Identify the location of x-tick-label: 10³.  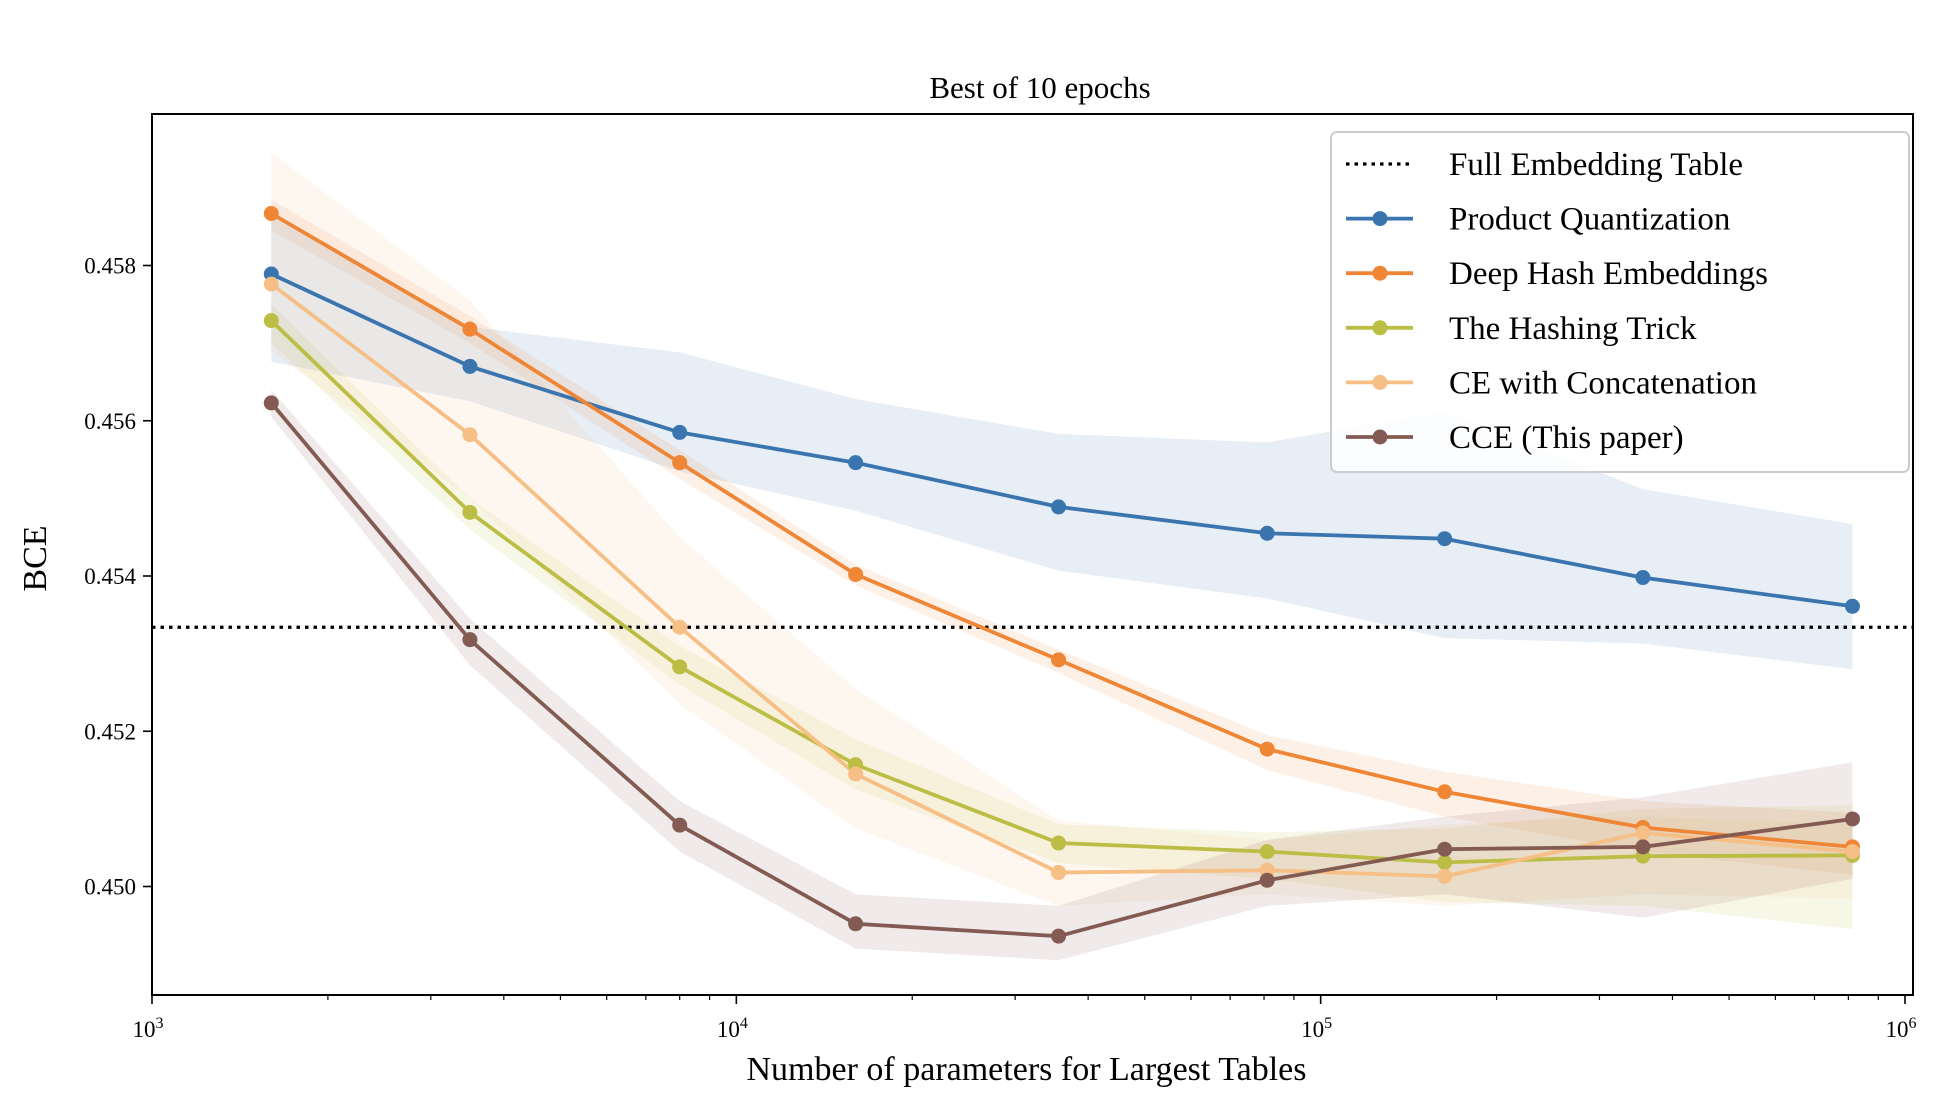
(148, 1028).